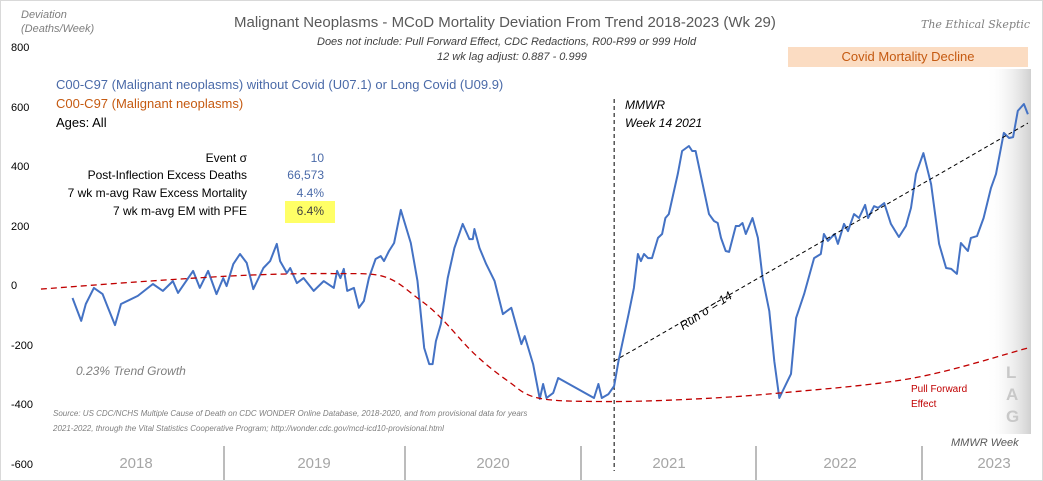 This screenshot has width=1043, height=481. Describe the element at coordinates (493, 463) in the screenshot. I see `year-label-2020: 2020` at that location.